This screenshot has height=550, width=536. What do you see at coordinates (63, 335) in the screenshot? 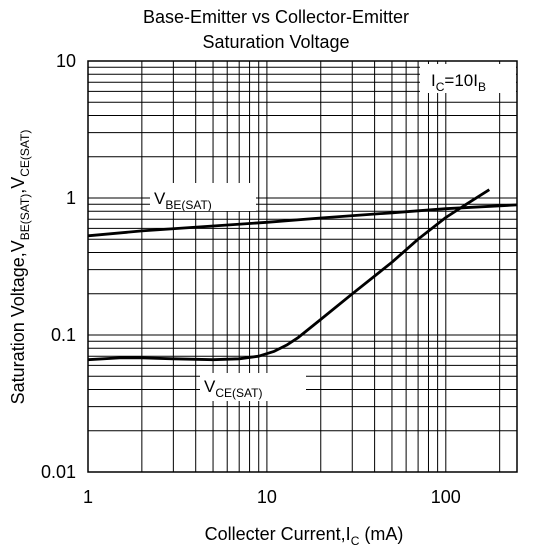
I see `y-tick-label: 0.1` at bounding box center [63, 335].